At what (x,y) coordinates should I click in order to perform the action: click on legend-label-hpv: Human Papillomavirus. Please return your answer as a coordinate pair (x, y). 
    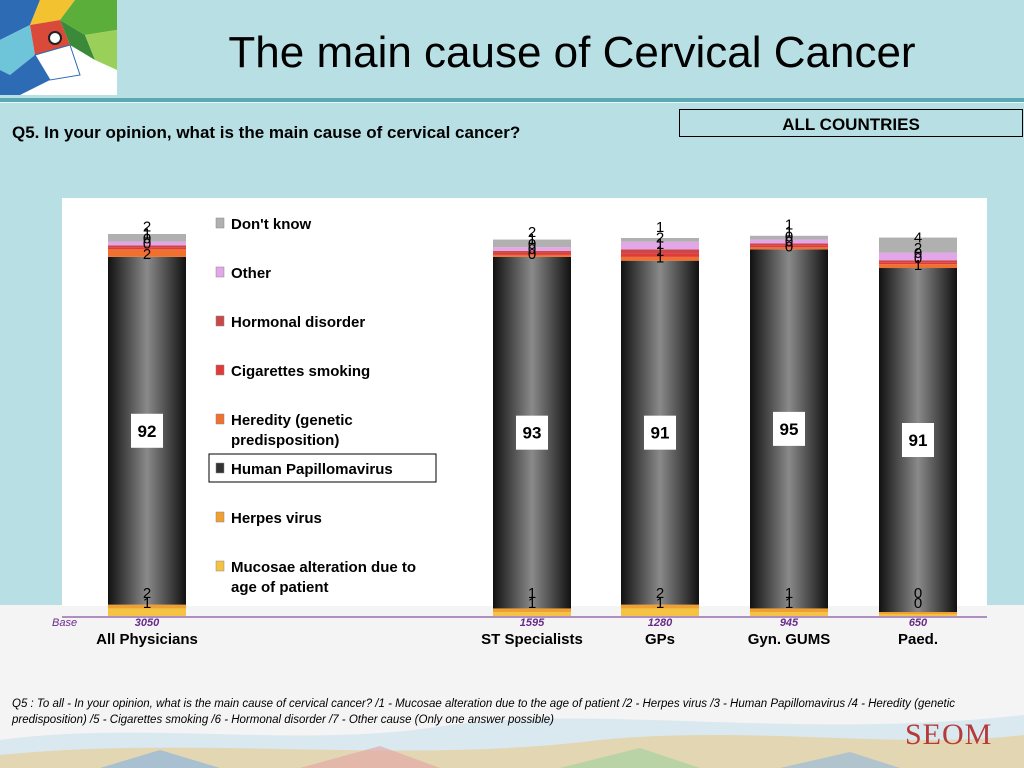
    Looking at the image, I should click on (312, 469).